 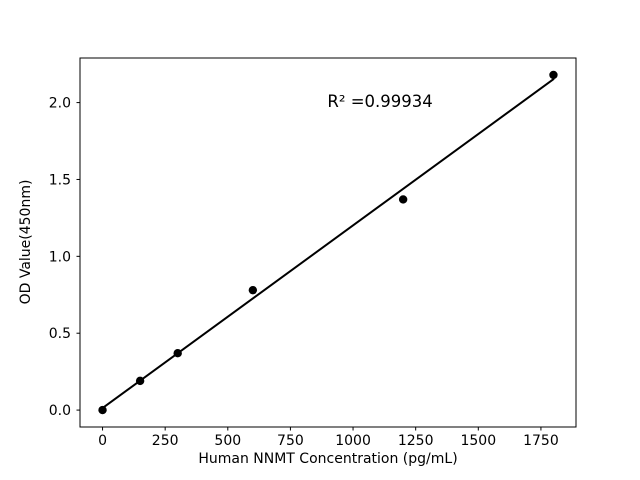 I want to click on x-tick-label: 250, so click(x=165, y=441).